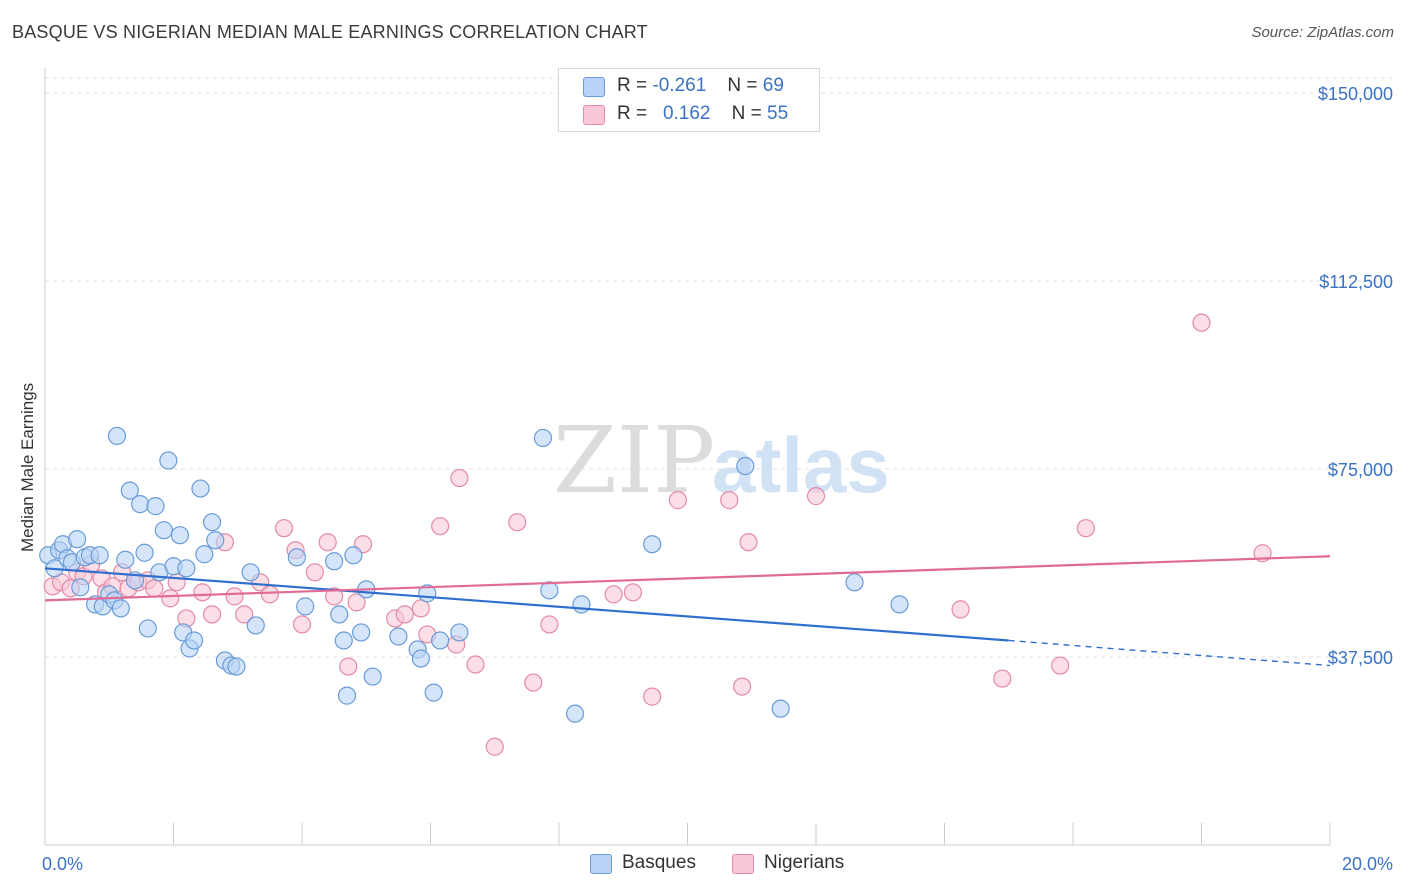 Image resolution: width=1406 pixels, height=892 pixels. What do you see at coordinates (686, 113) in the screenshot?
I see `legend-r-value: 0.162` at bounding box center [686, 113].